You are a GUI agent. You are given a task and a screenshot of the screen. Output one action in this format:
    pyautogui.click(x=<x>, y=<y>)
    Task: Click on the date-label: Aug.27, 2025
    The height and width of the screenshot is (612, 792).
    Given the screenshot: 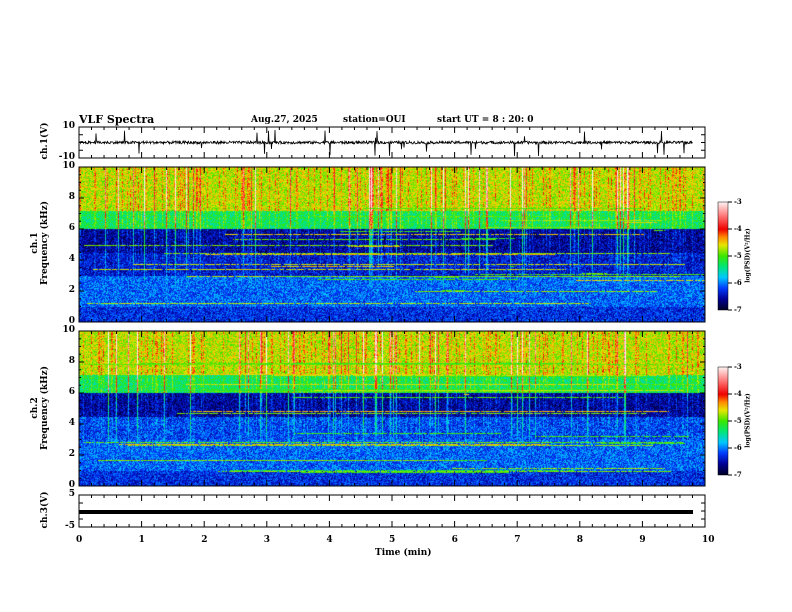 What is the action you would take?
    pyautogui.click(x=284, y=120)
    